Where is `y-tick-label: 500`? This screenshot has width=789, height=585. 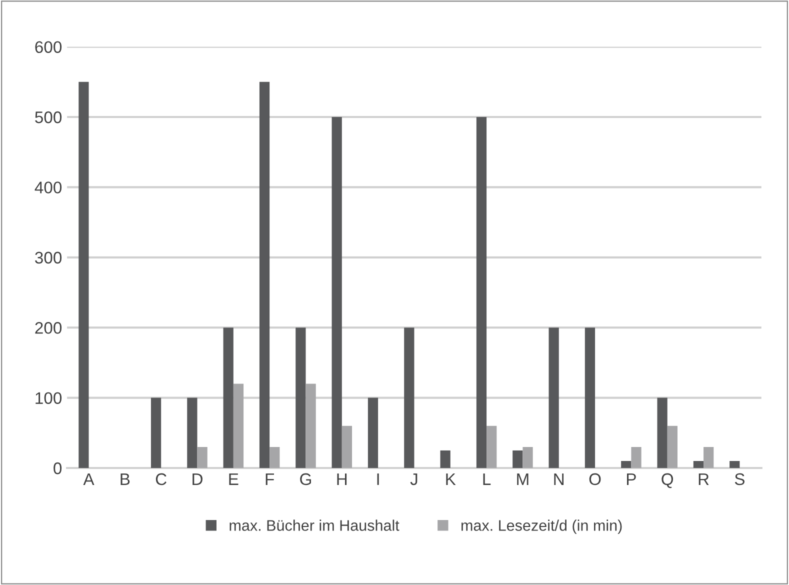 y-tick-label: 500 is located at coordinates (48, 117).